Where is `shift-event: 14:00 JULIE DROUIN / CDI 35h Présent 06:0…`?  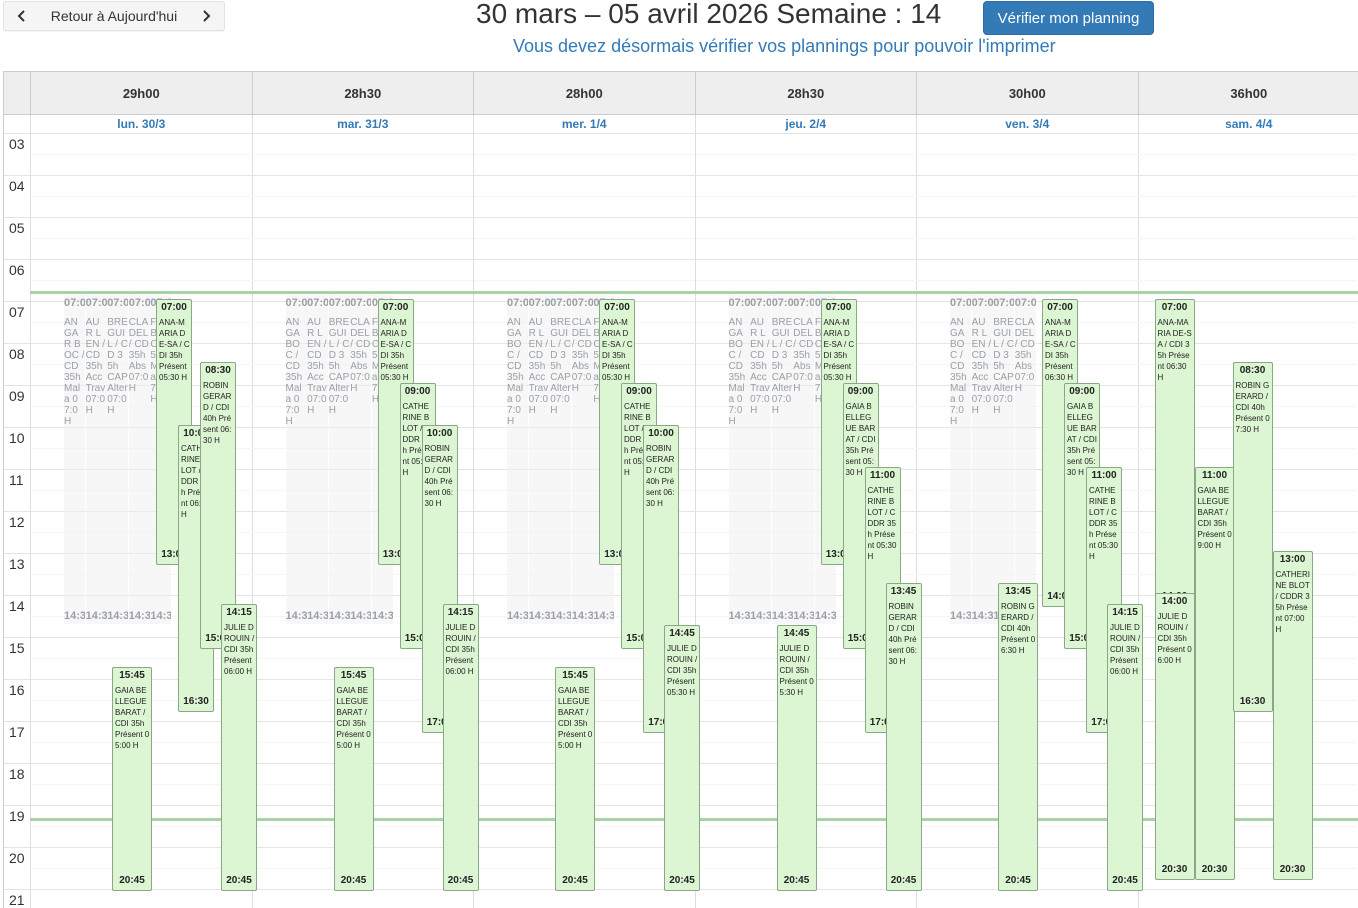 shift-event: 14:00 JULIE DROUIN / CDI 35h Présent 06:0… is located at coordinates (1174, 736).